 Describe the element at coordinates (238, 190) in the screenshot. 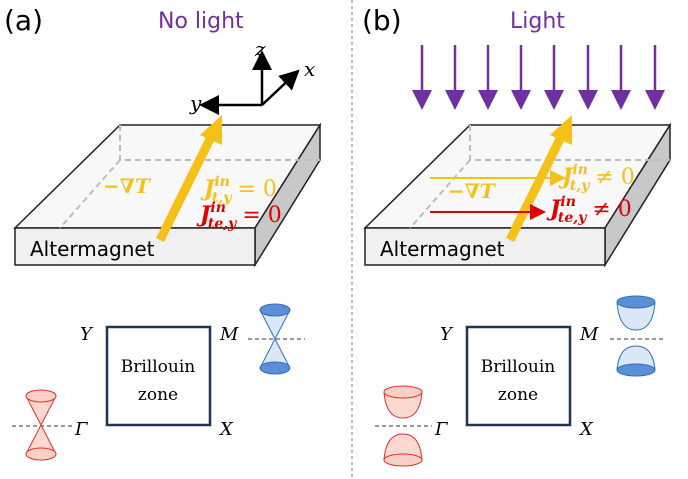

I see `current-label: Jin t,y = 0` at that location.